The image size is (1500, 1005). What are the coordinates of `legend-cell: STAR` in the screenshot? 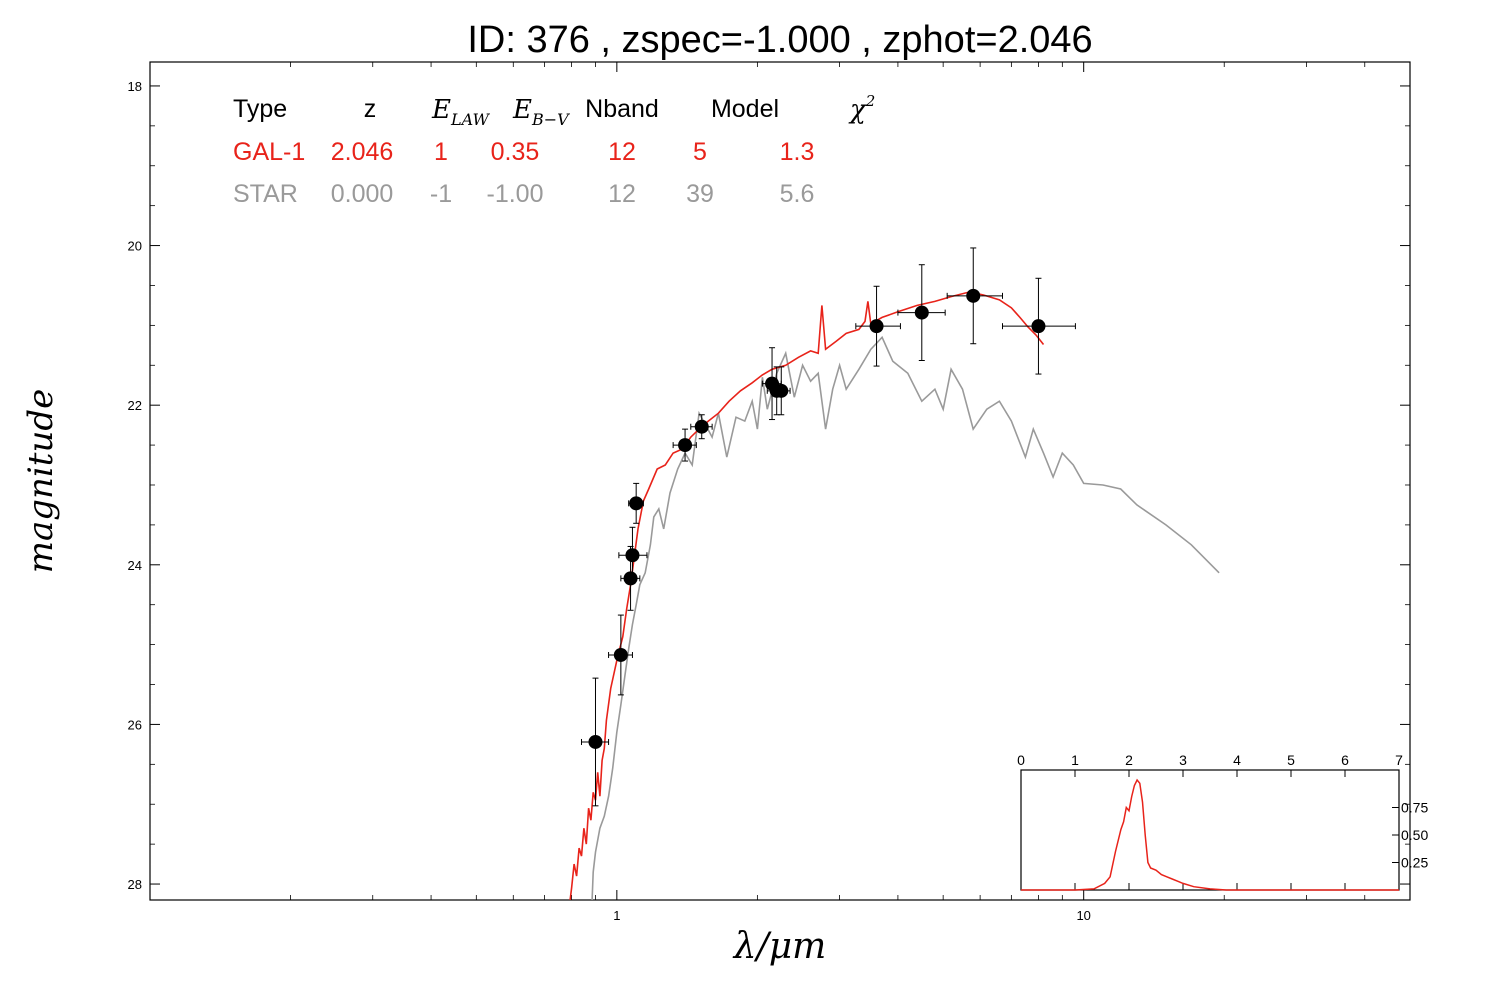 It's located at (265, 194).